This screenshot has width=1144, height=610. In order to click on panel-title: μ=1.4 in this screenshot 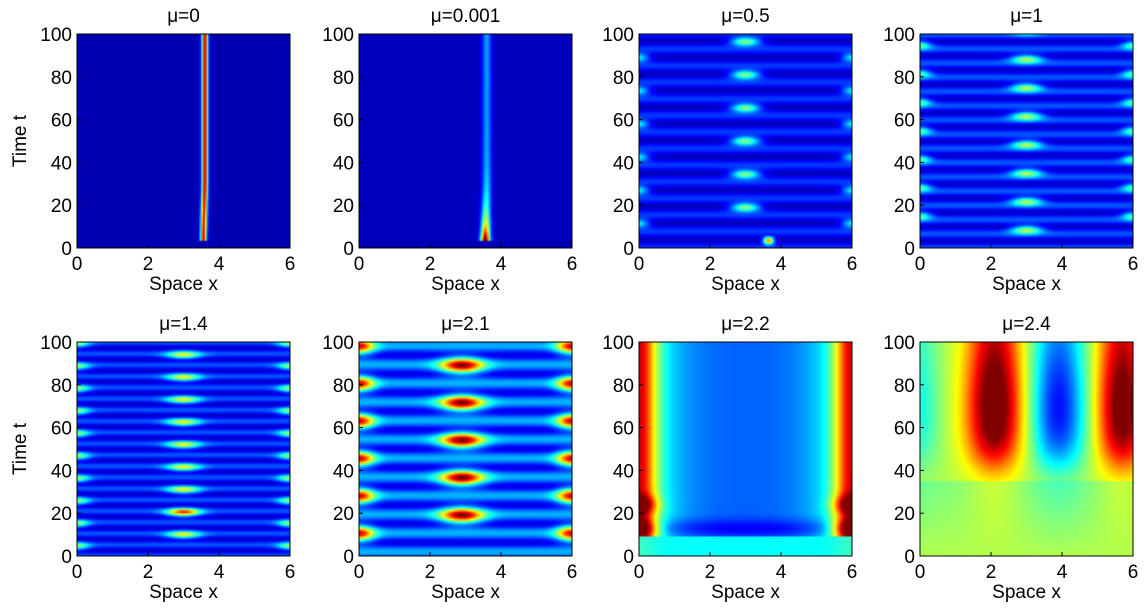, I will do `click(183, 324)`.